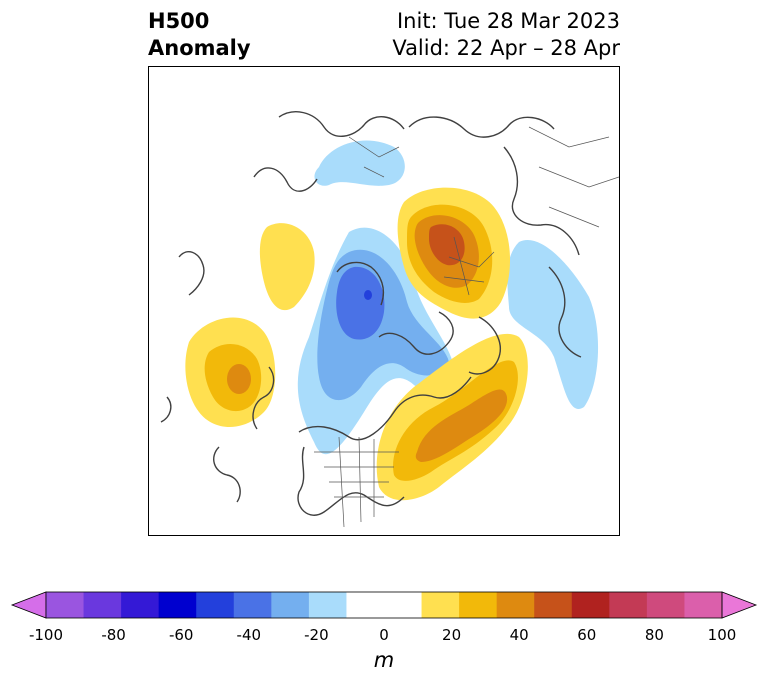 This screenshot has width=768, height=686. Describe the element at coordinates (316, 635) in the screenshot. I see `colorbar-tick-label: -20` at that location.